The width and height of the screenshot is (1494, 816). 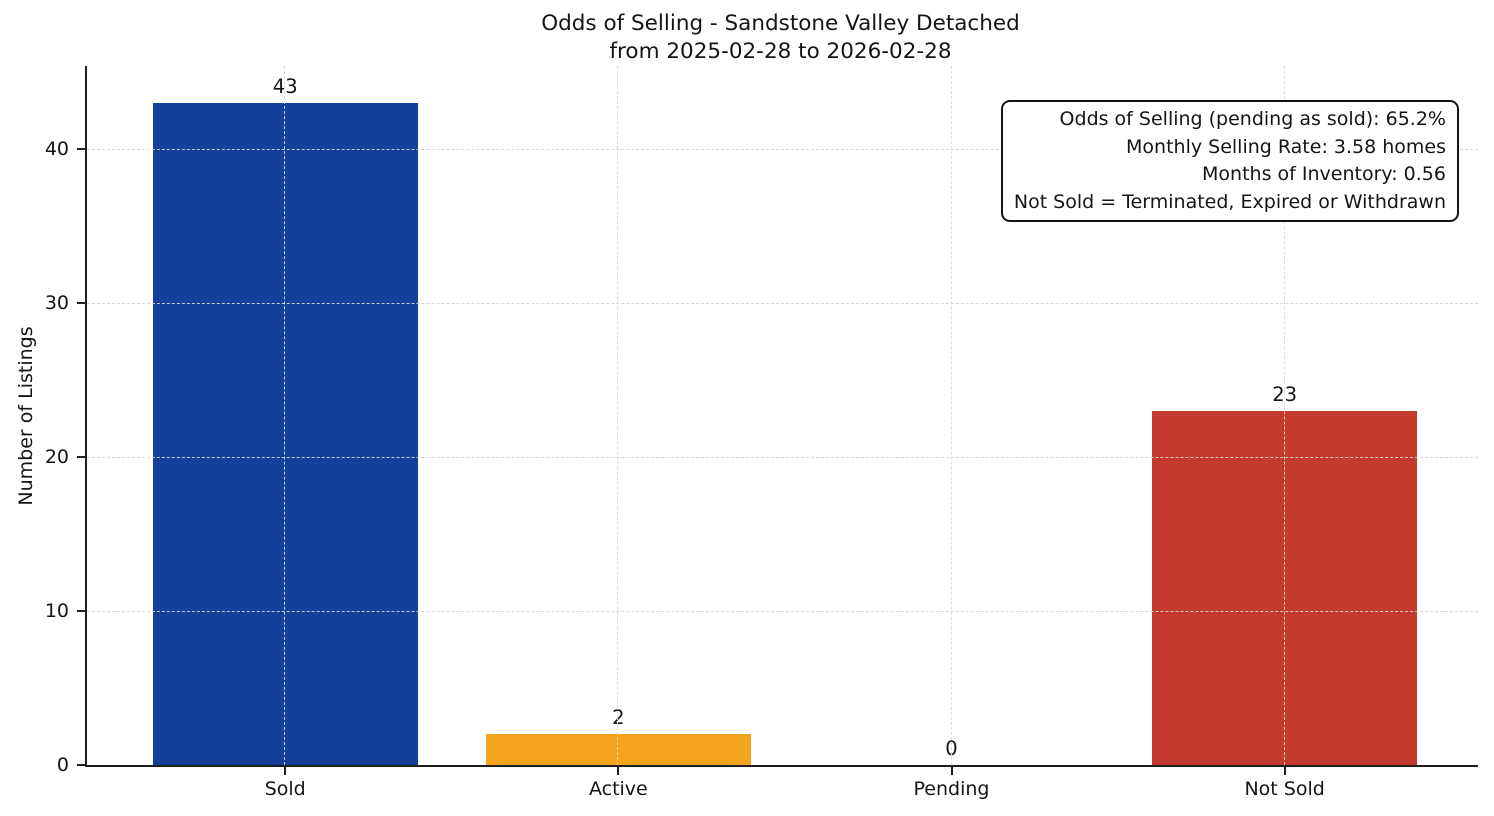 What do you see at coordinates (285, 789) in the screenshot?
I see `x-axis-tick-label-sold: Sold` at bounding box center [285, 789].